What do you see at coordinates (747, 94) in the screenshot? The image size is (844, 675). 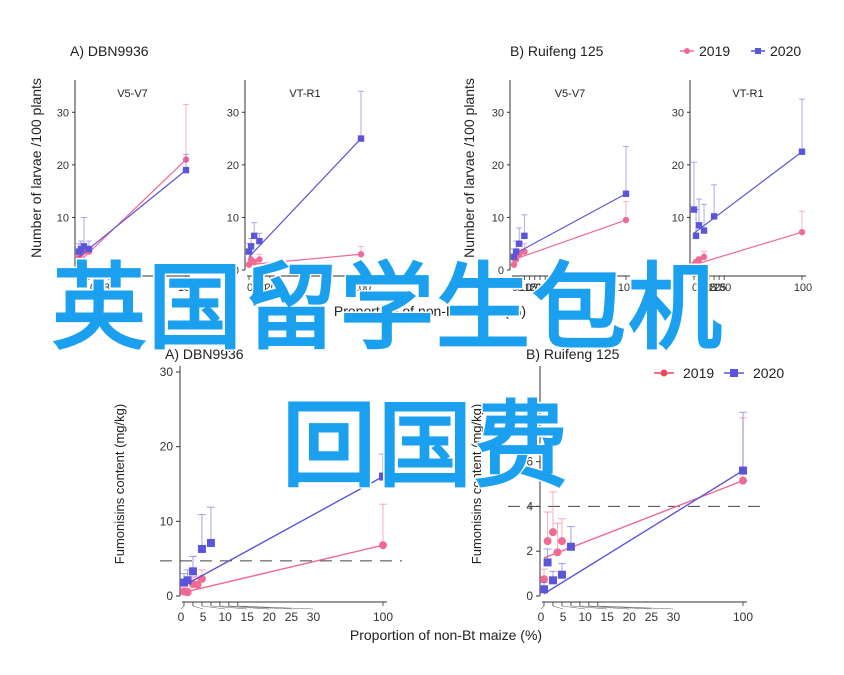 I see `panel-title: VT-R1` at bounding box center [747, 94].